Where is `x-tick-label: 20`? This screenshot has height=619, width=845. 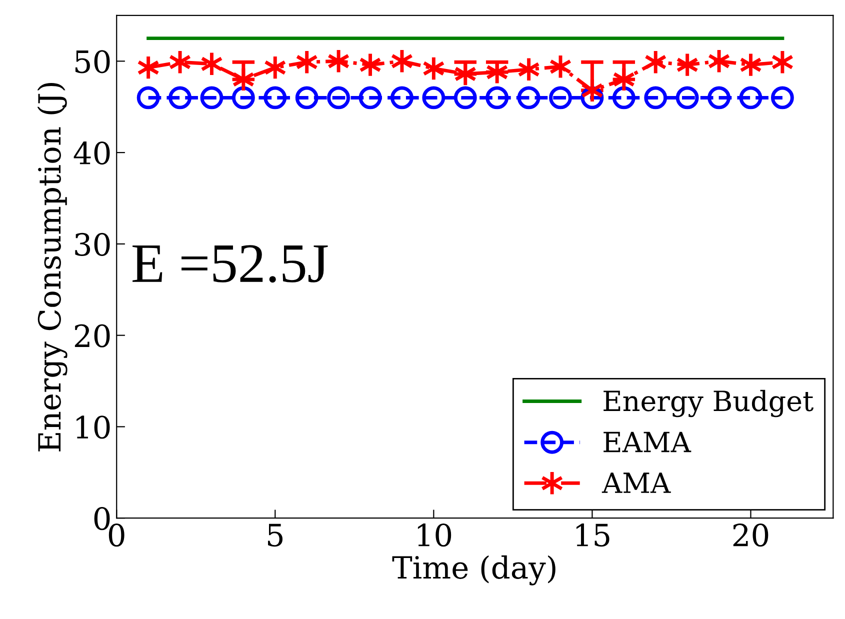 x-tick-label: 20 is located at coordinates (750, 535).